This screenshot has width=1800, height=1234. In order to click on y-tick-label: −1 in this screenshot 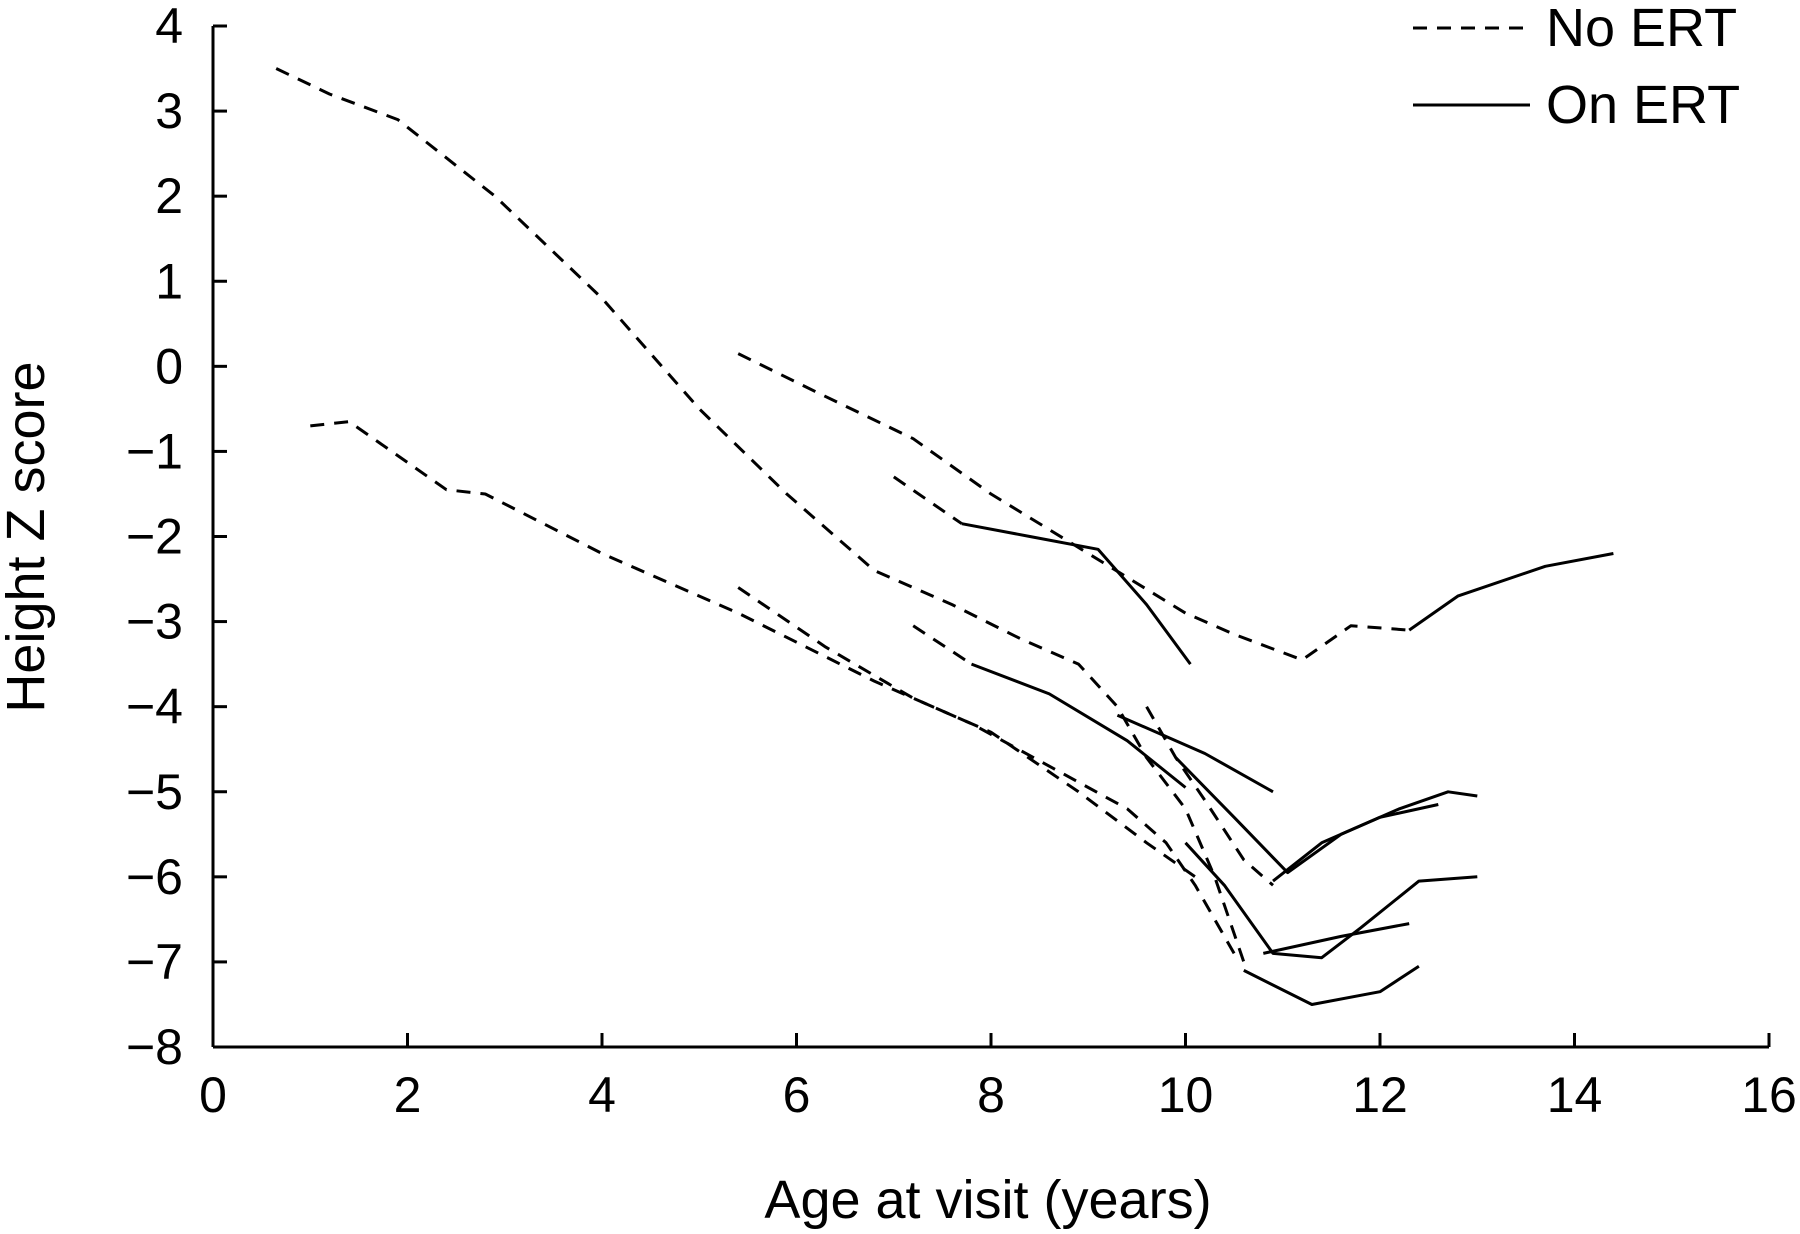, I will do `click(154, 451)`.